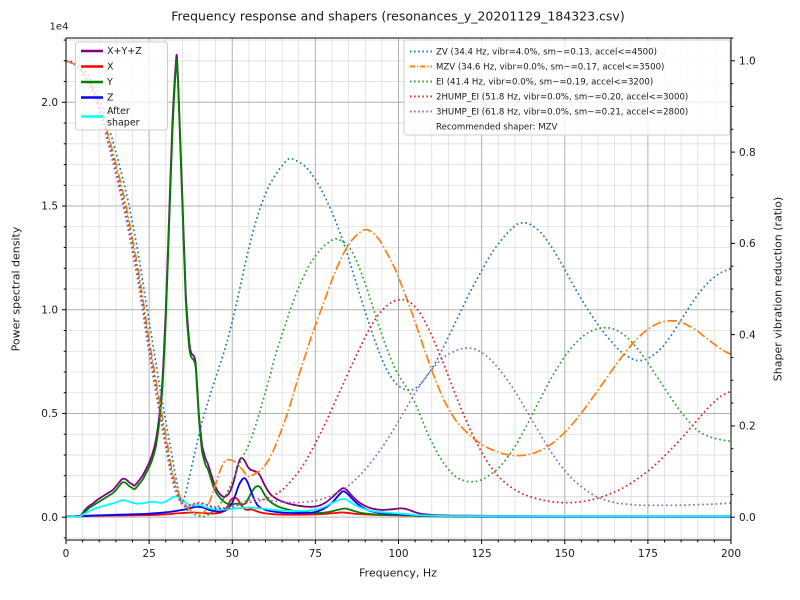 The image size is (800, 600). I want to click on y-right-tick-label: 0.4, so click(747, 335).